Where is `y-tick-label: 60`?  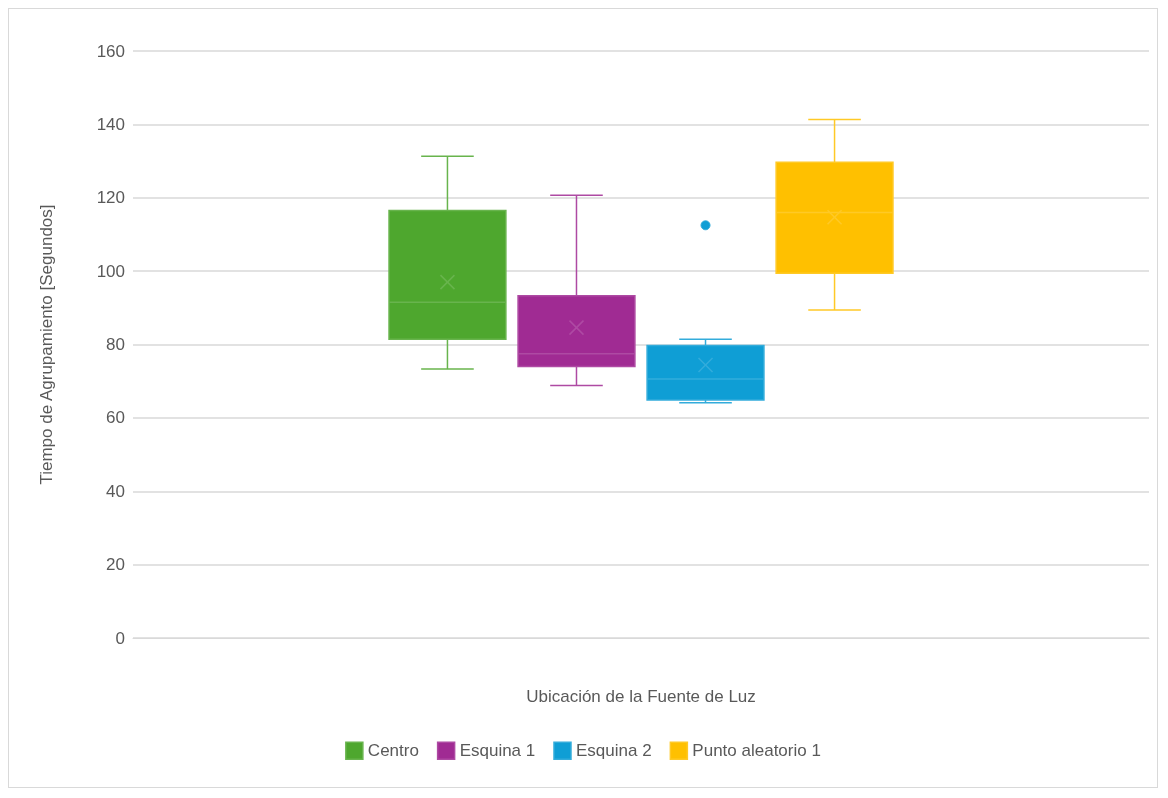
y-tick-label: 60 is located at coordinates (115, 418).